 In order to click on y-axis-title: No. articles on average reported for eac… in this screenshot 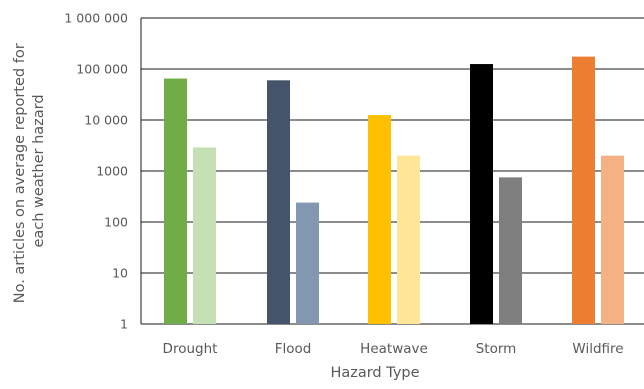, I will do `click(29, 171)`.